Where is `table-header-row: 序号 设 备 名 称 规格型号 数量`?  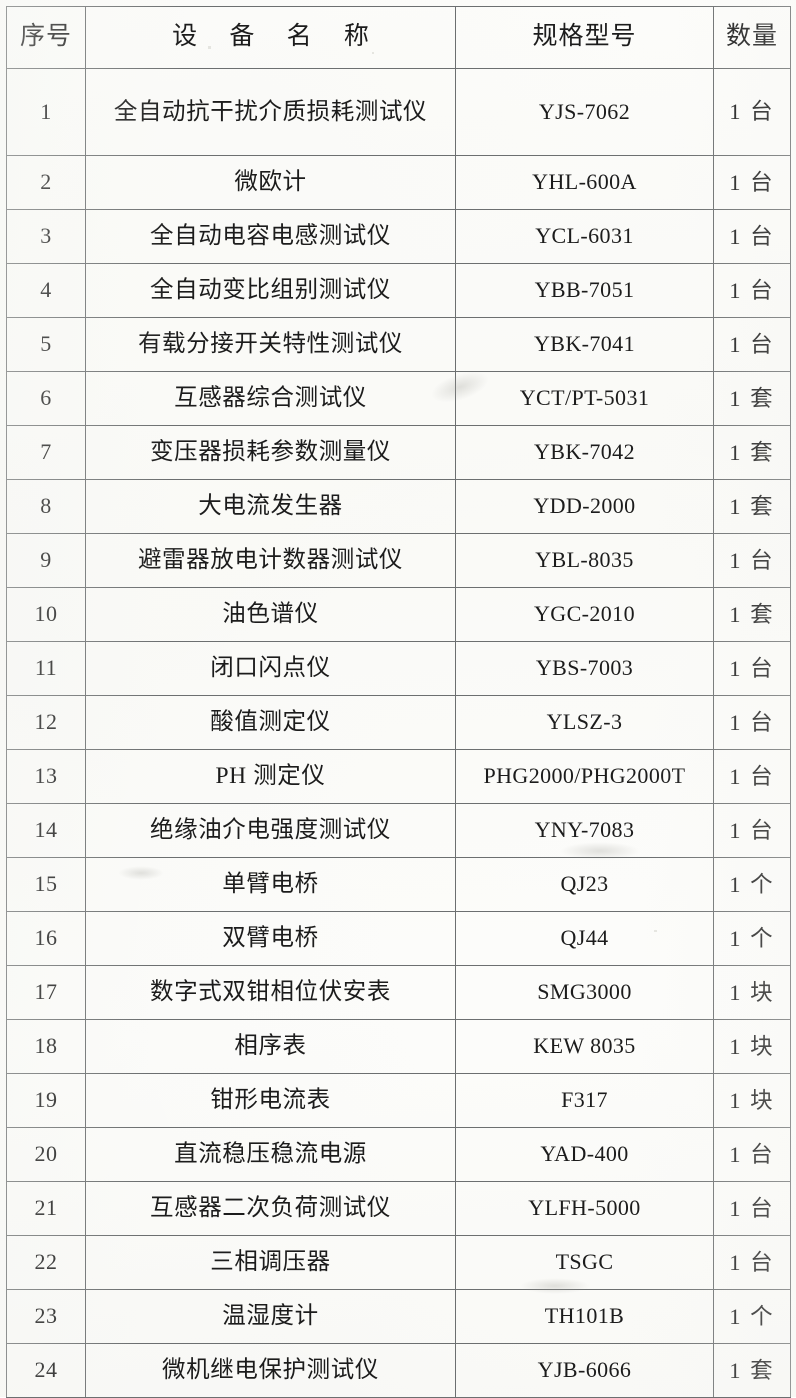
table-header-row: 序号 设 备 名 称 规格型号 数量 is located at coordinates (398, 37).